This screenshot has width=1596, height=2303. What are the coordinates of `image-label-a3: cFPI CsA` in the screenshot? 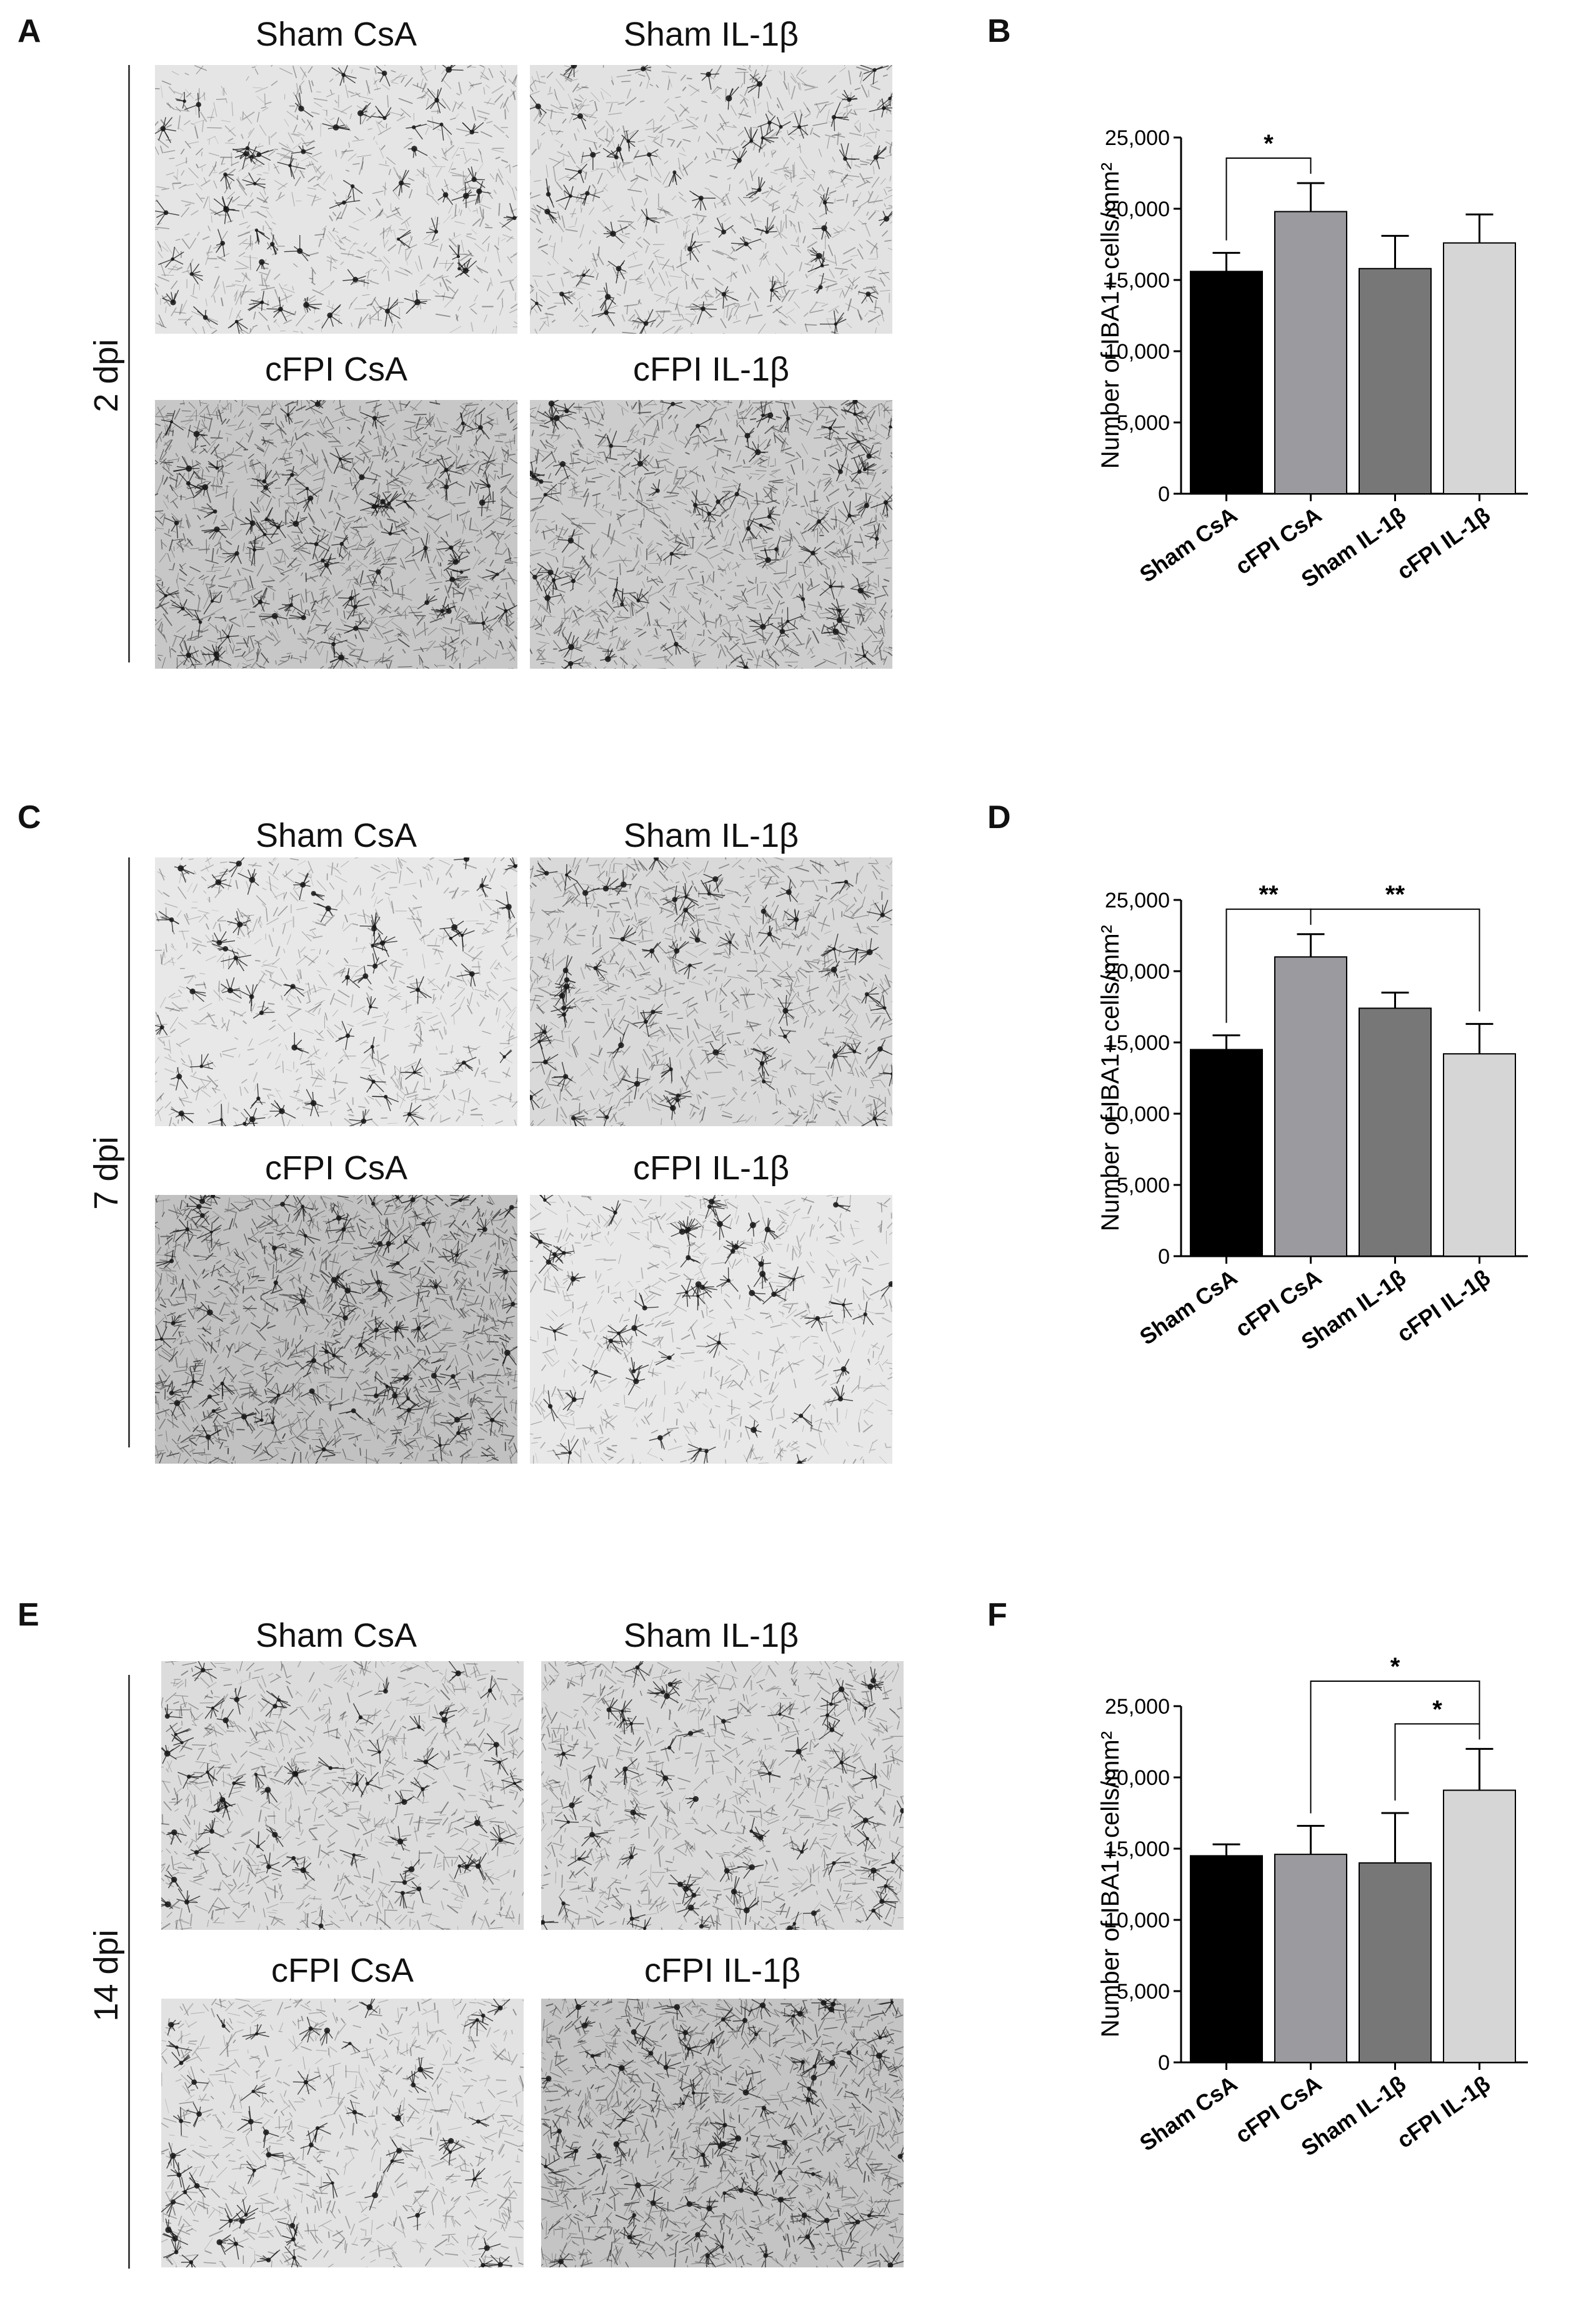 It's located at (336, 369).